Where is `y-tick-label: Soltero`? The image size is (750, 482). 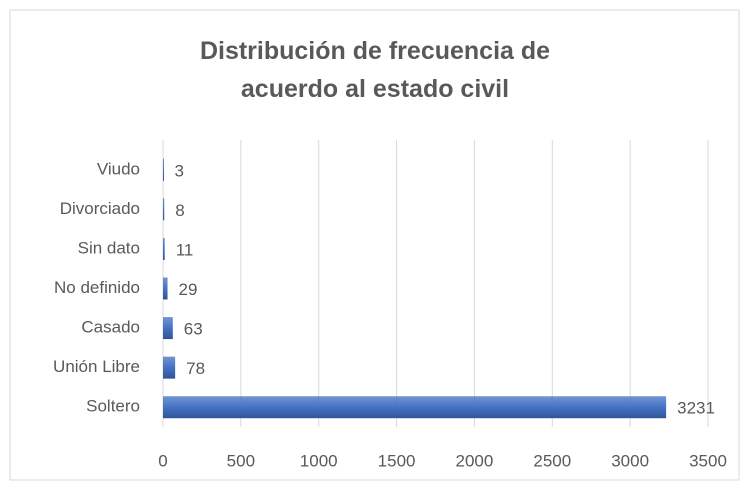 y-tick-label: Soltero is located at coordinates (113, 406).